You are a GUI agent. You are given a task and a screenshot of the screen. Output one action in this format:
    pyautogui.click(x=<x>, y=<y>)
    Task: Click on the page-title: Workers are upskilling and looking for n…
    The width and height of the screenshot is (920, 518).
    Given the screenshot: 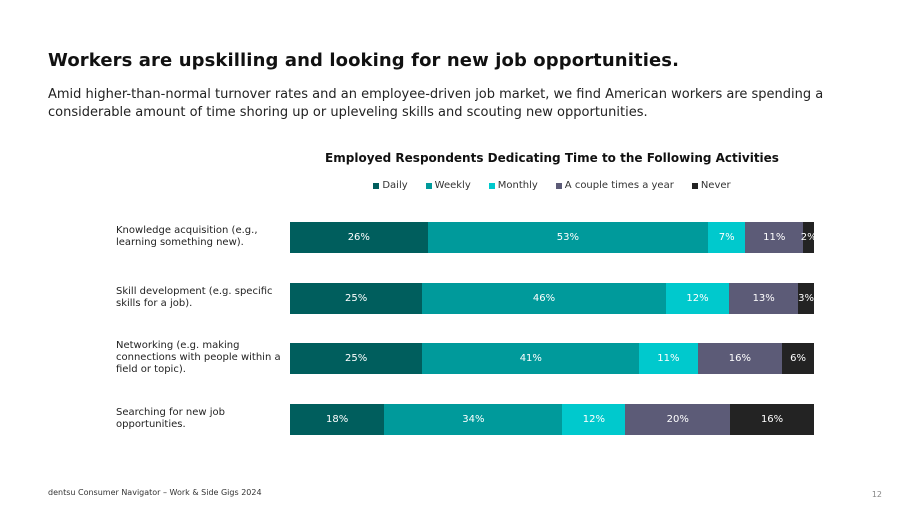 What is the action you would take?
    pyautogui.click(x=364, y=60)
    